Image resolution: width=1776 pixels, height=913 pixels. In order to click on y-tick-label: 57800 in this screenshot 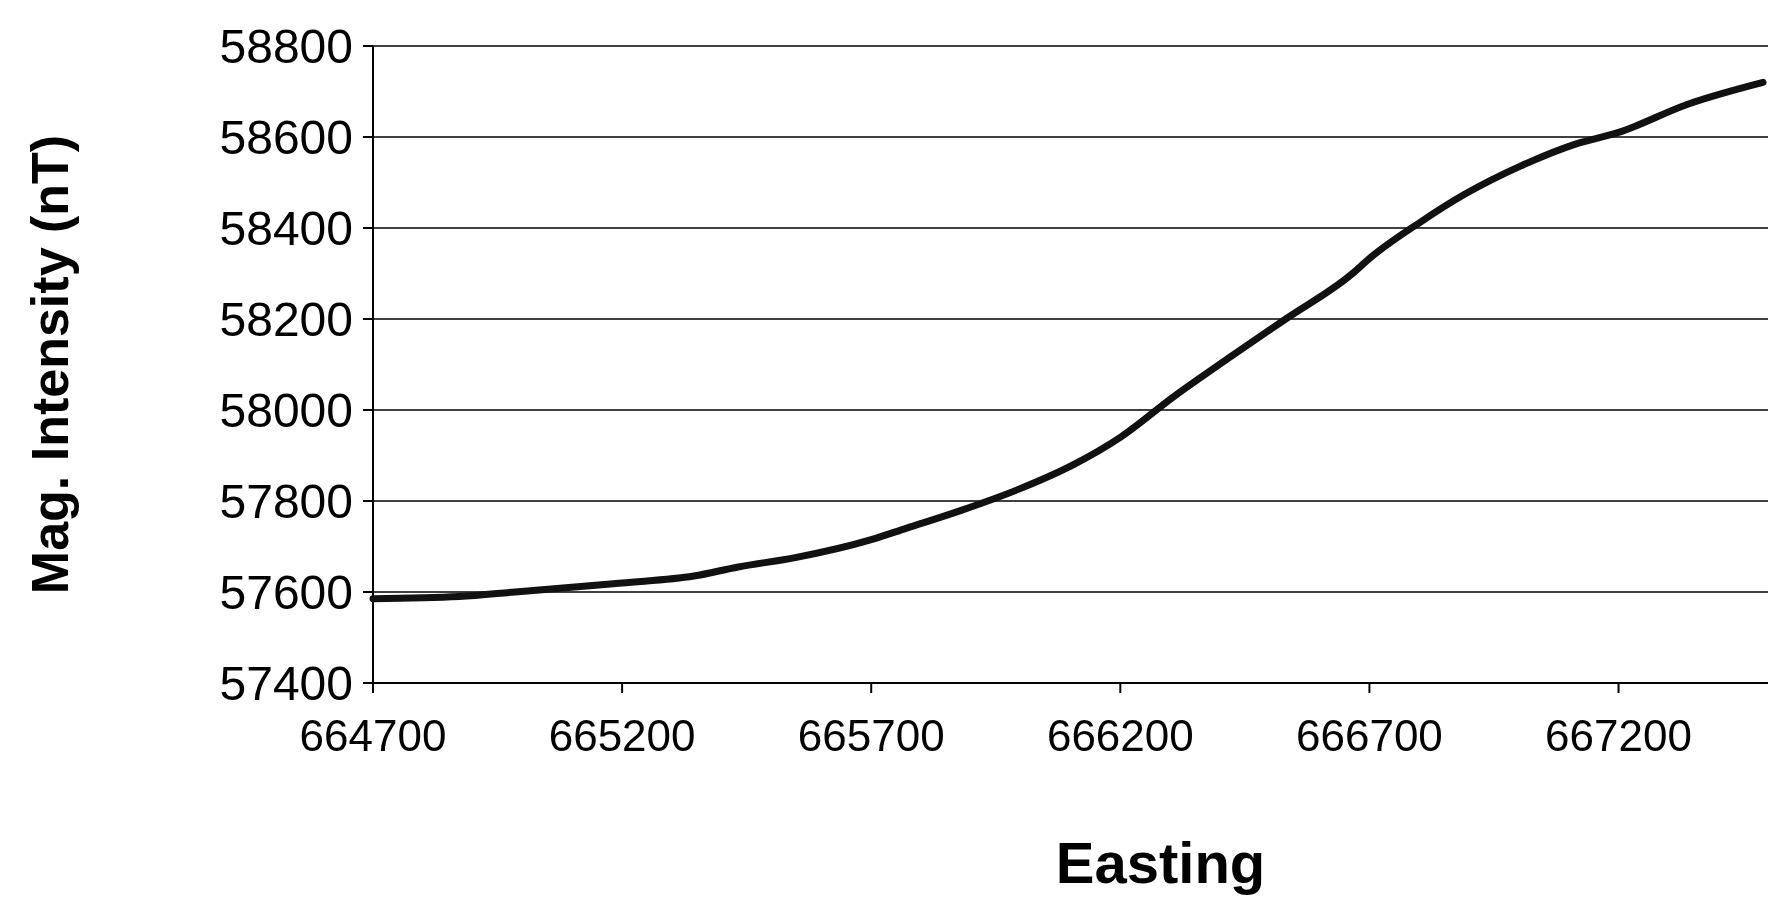, I will do `click(286, 501)`.